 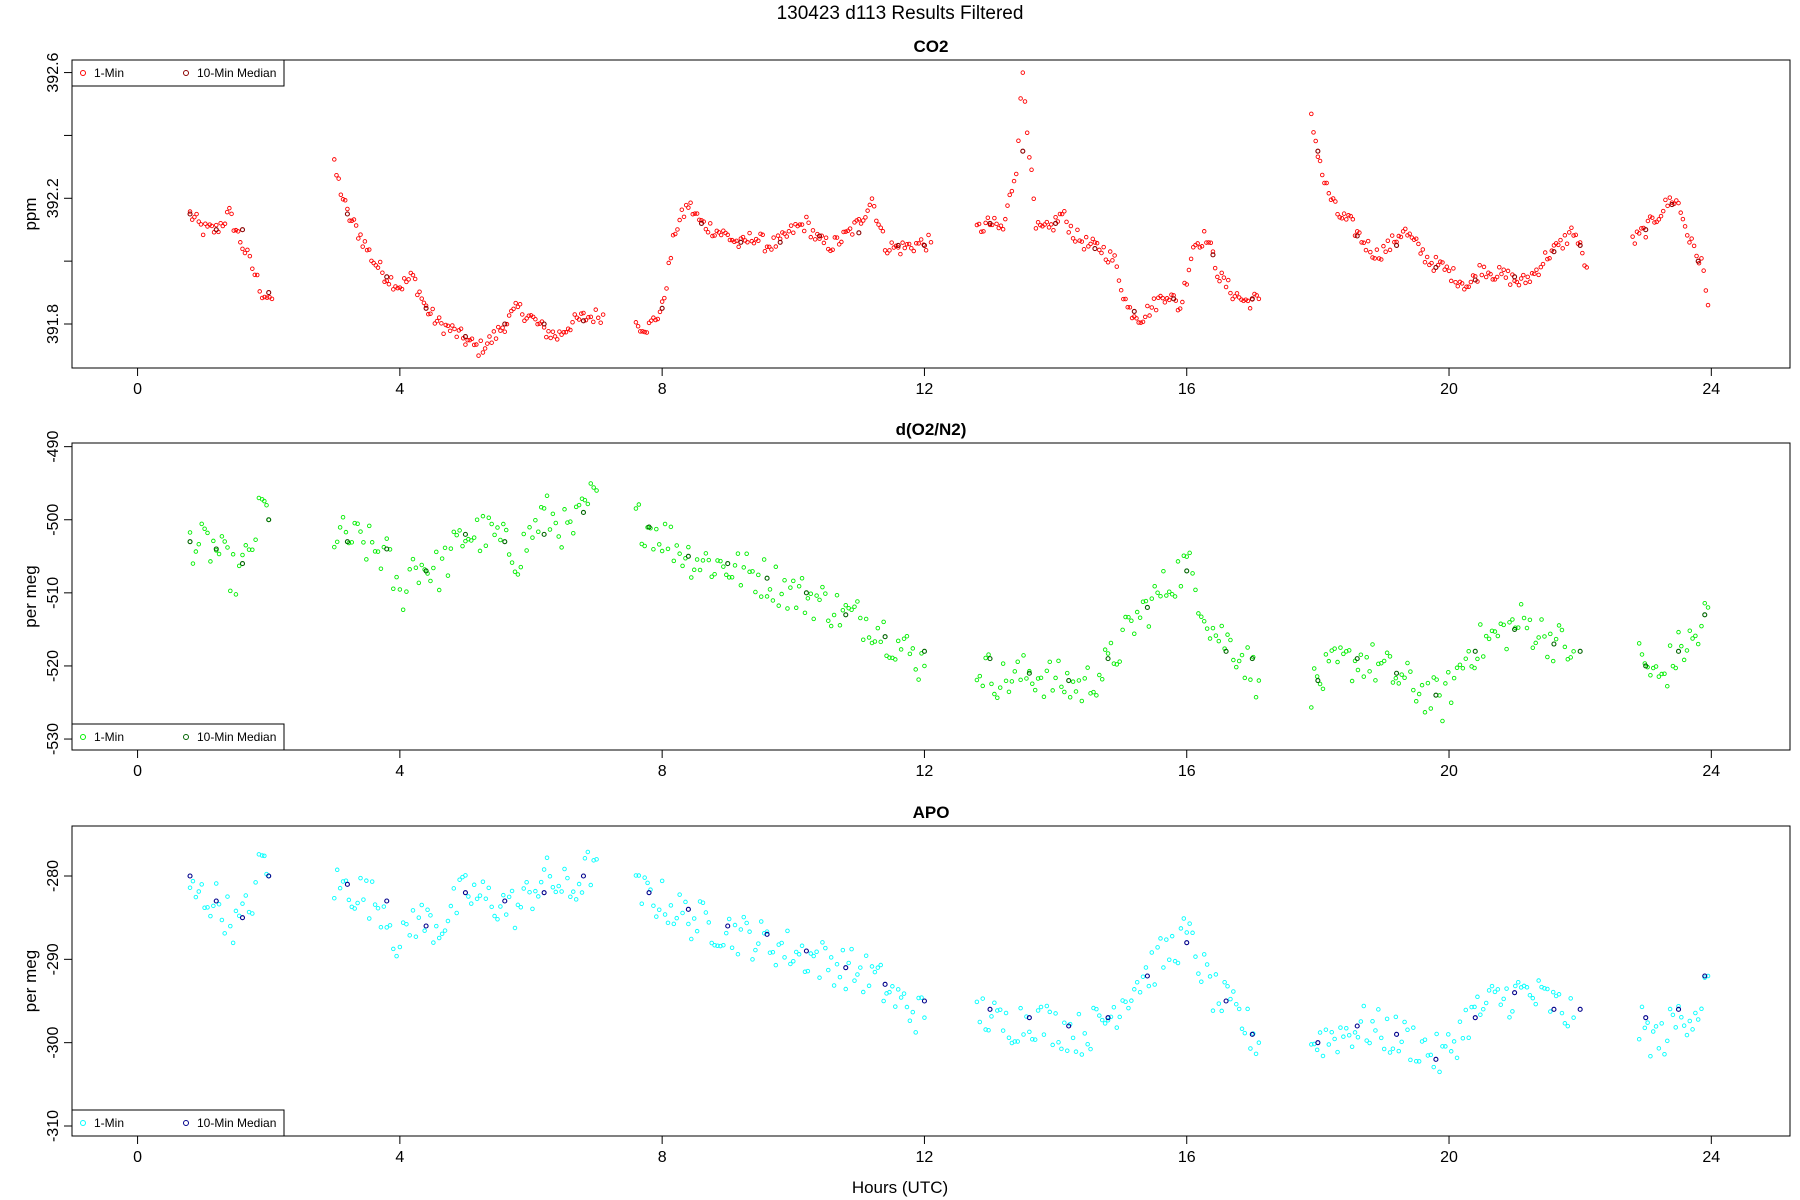 I want to click on apo-x-tick-label: 16, so click(x=1187, y=1157).